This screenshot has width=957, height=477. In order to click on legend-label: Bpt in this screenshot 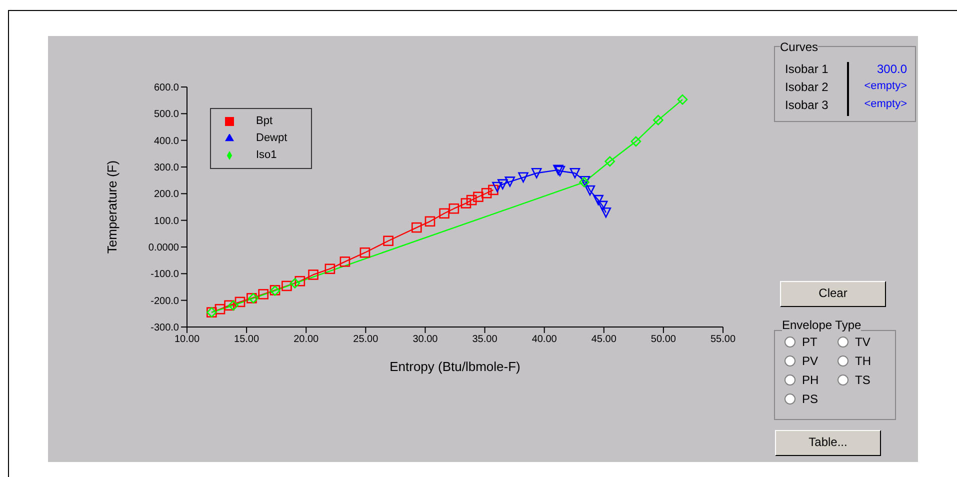, I will do `click(264, 121)`.